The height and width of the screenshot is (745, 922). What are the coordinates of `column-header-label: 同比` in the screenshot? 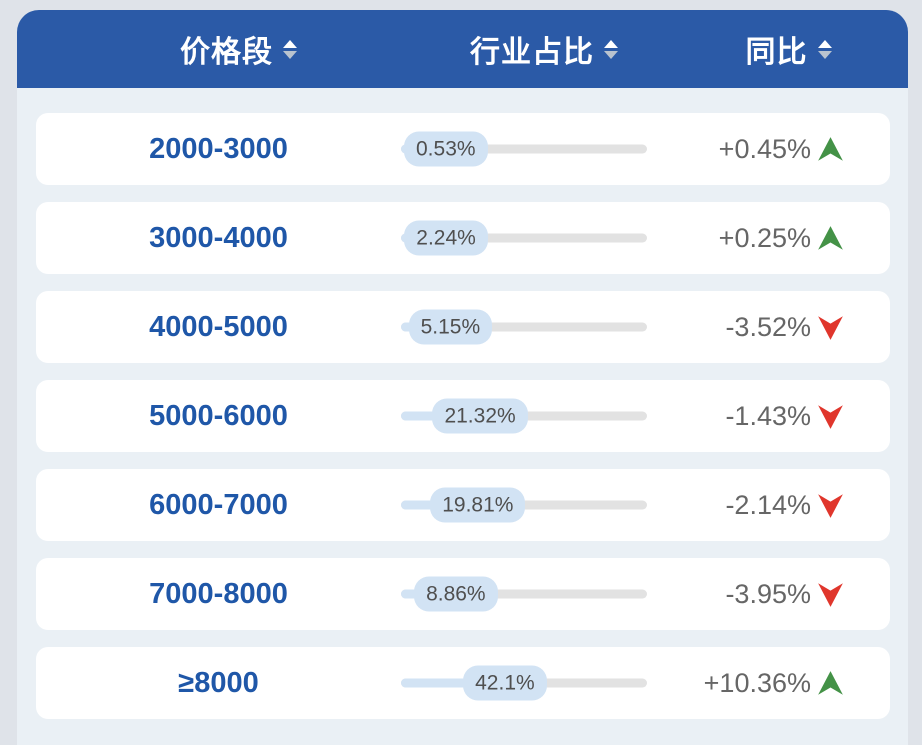 It's located at (776, 52).